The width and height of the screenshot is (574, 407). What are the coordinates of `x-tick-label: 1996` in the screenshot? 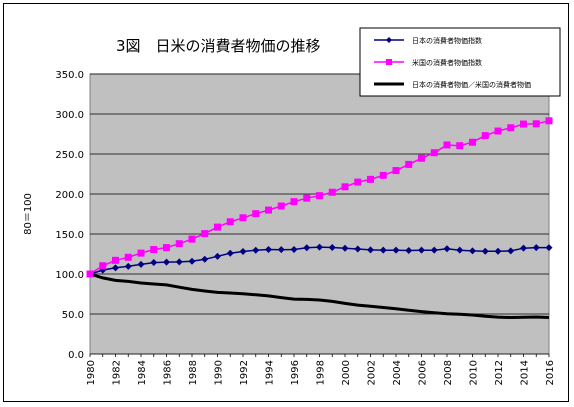 It's located at (295, 372).